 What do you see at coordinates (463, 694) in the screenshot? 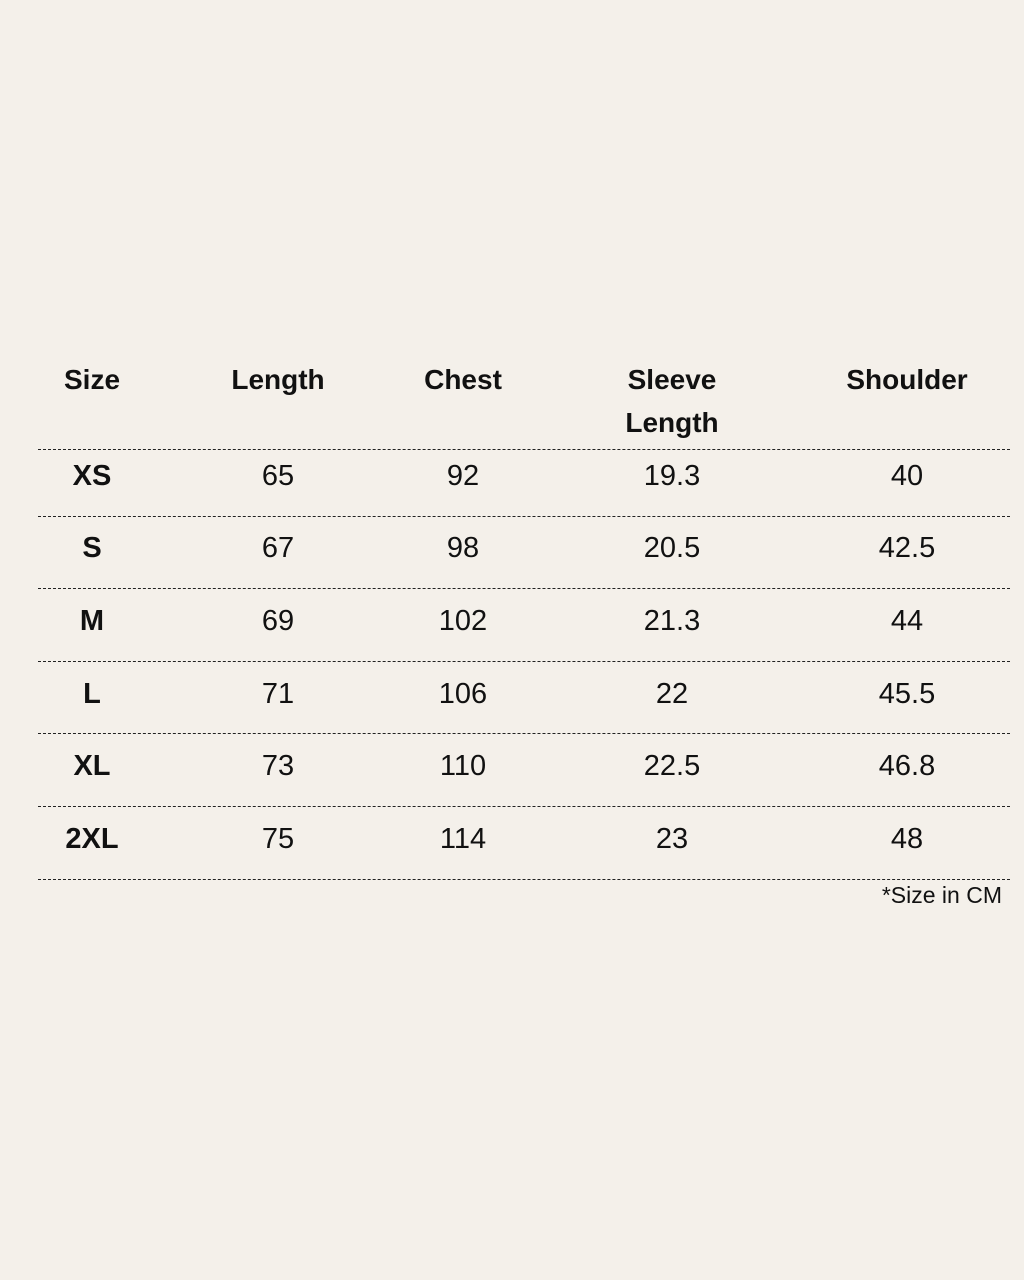
I see `table-cell: 106` at bounding box center [463, 694].